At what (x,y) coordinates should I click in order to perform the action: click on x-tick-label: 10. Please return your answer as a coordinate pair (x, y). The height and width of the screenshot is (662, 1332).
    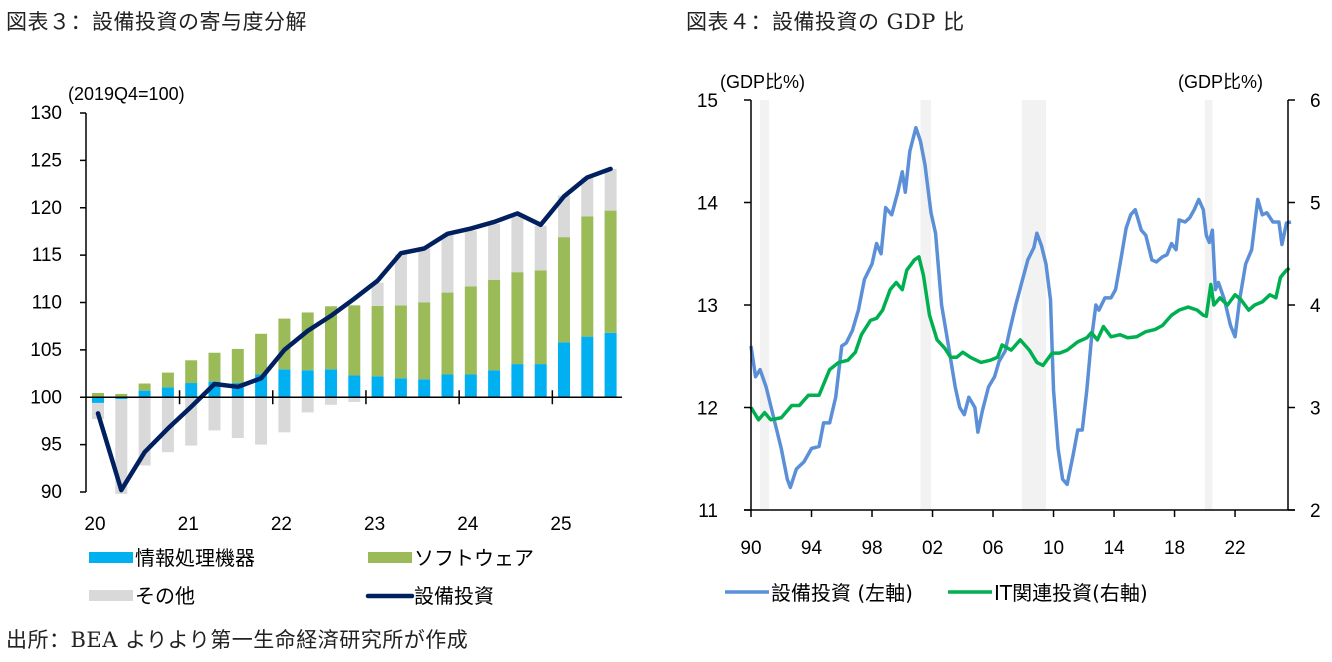
    Looking at the image, I should click on (1053, 548).